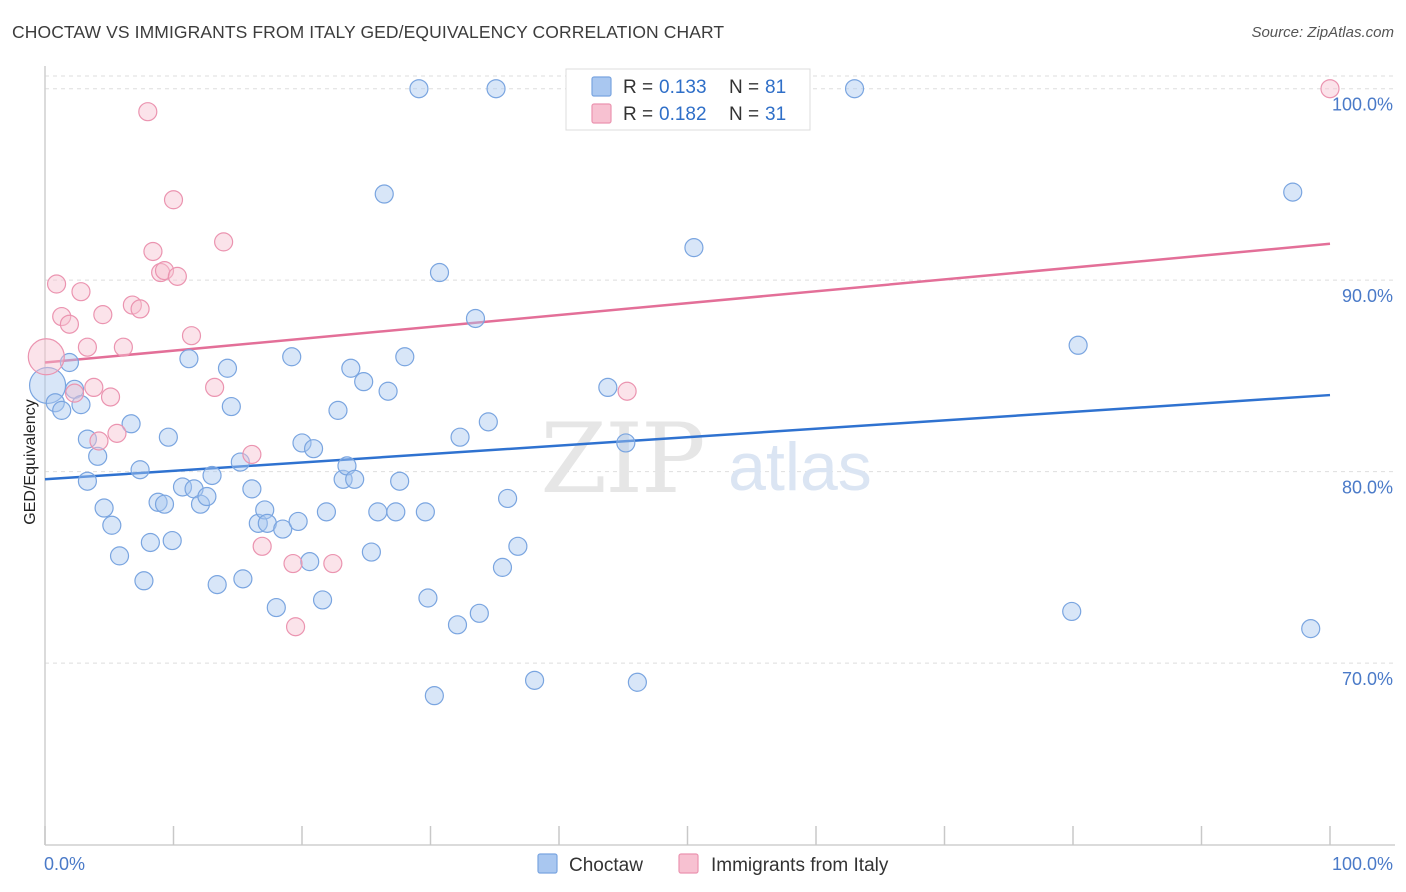  What do you see at coordinates (1362, 392) in the screenshot?
I see `y-tick-labels: 70.0% 80.0% 90.0% 100.0%` at bounding box center [1362, 392].